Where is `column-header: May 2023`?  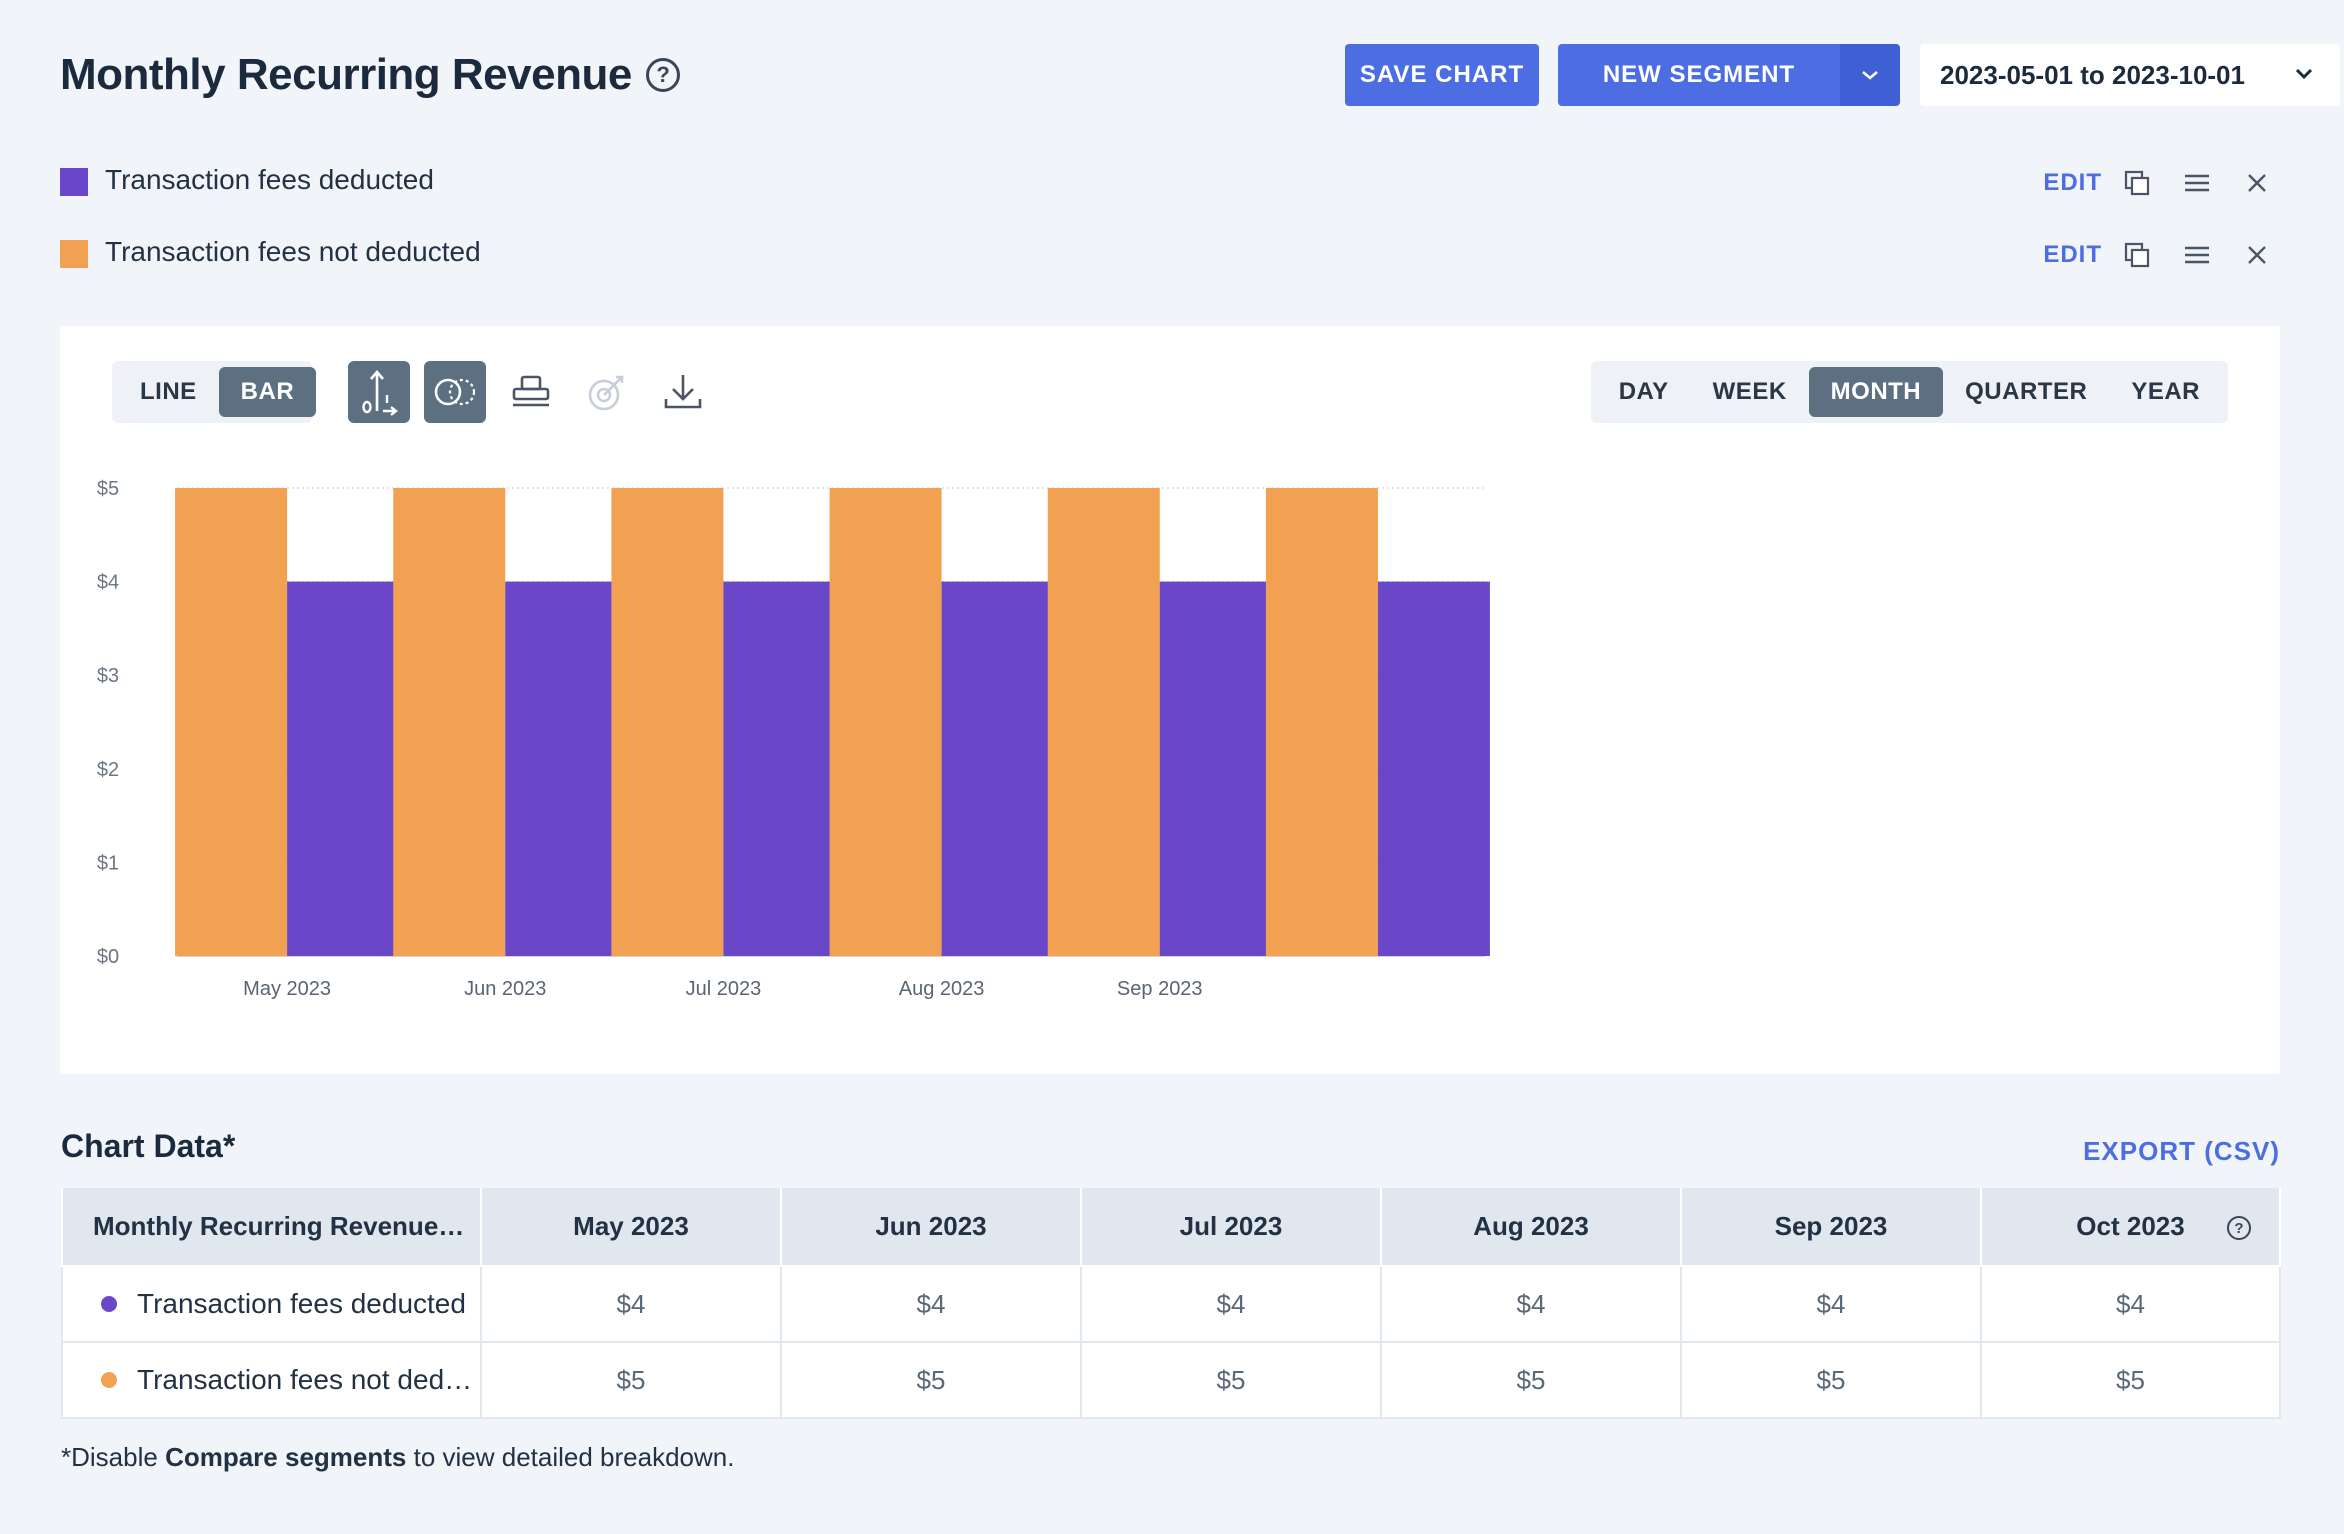
column-header: May 2023 is located at coordinates (631, 1227).